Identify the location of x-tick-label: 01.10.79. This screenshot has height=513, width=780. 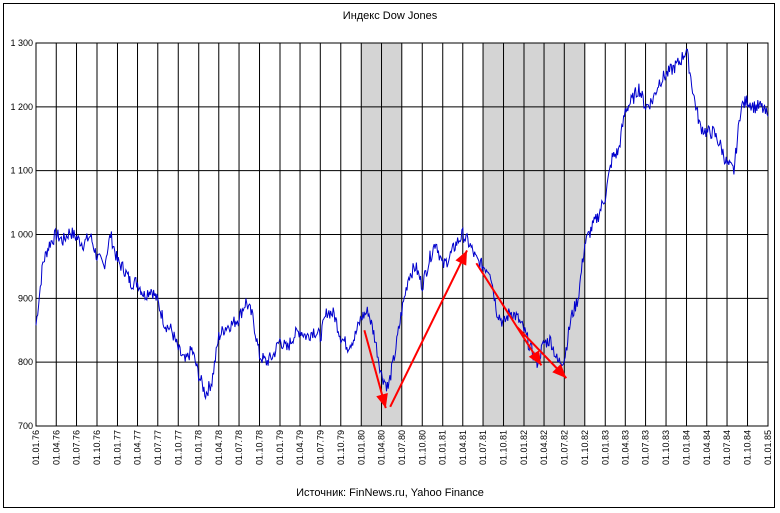
(341, 447).